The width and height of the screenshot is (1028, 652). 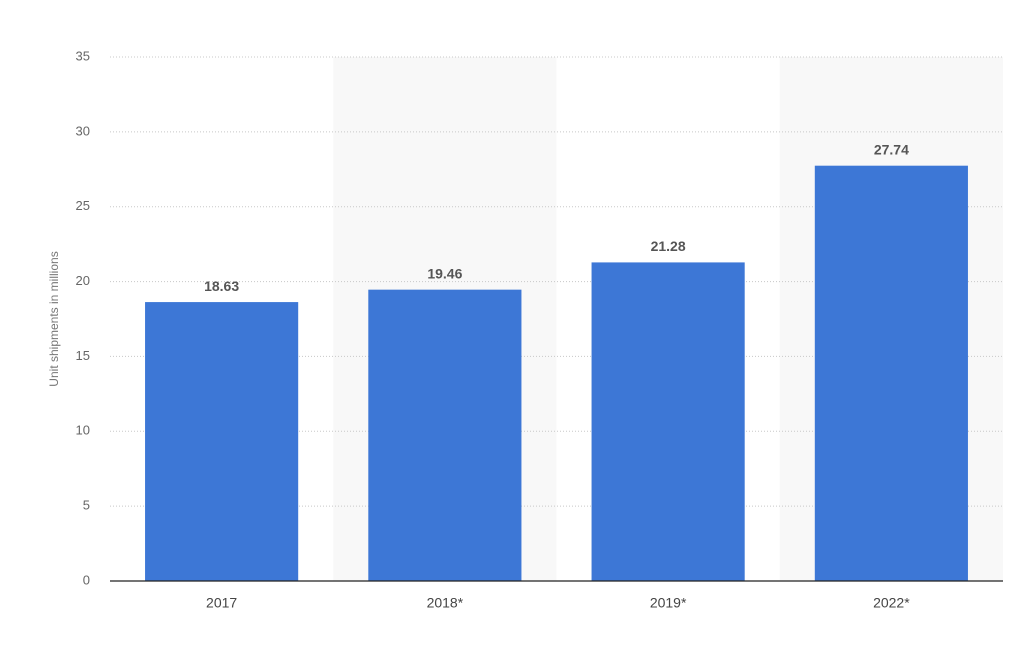 What do you see at coordinates (444, 273) in the screenshot?
I see `data-label: 19.46` at bounding box center [444, 273].